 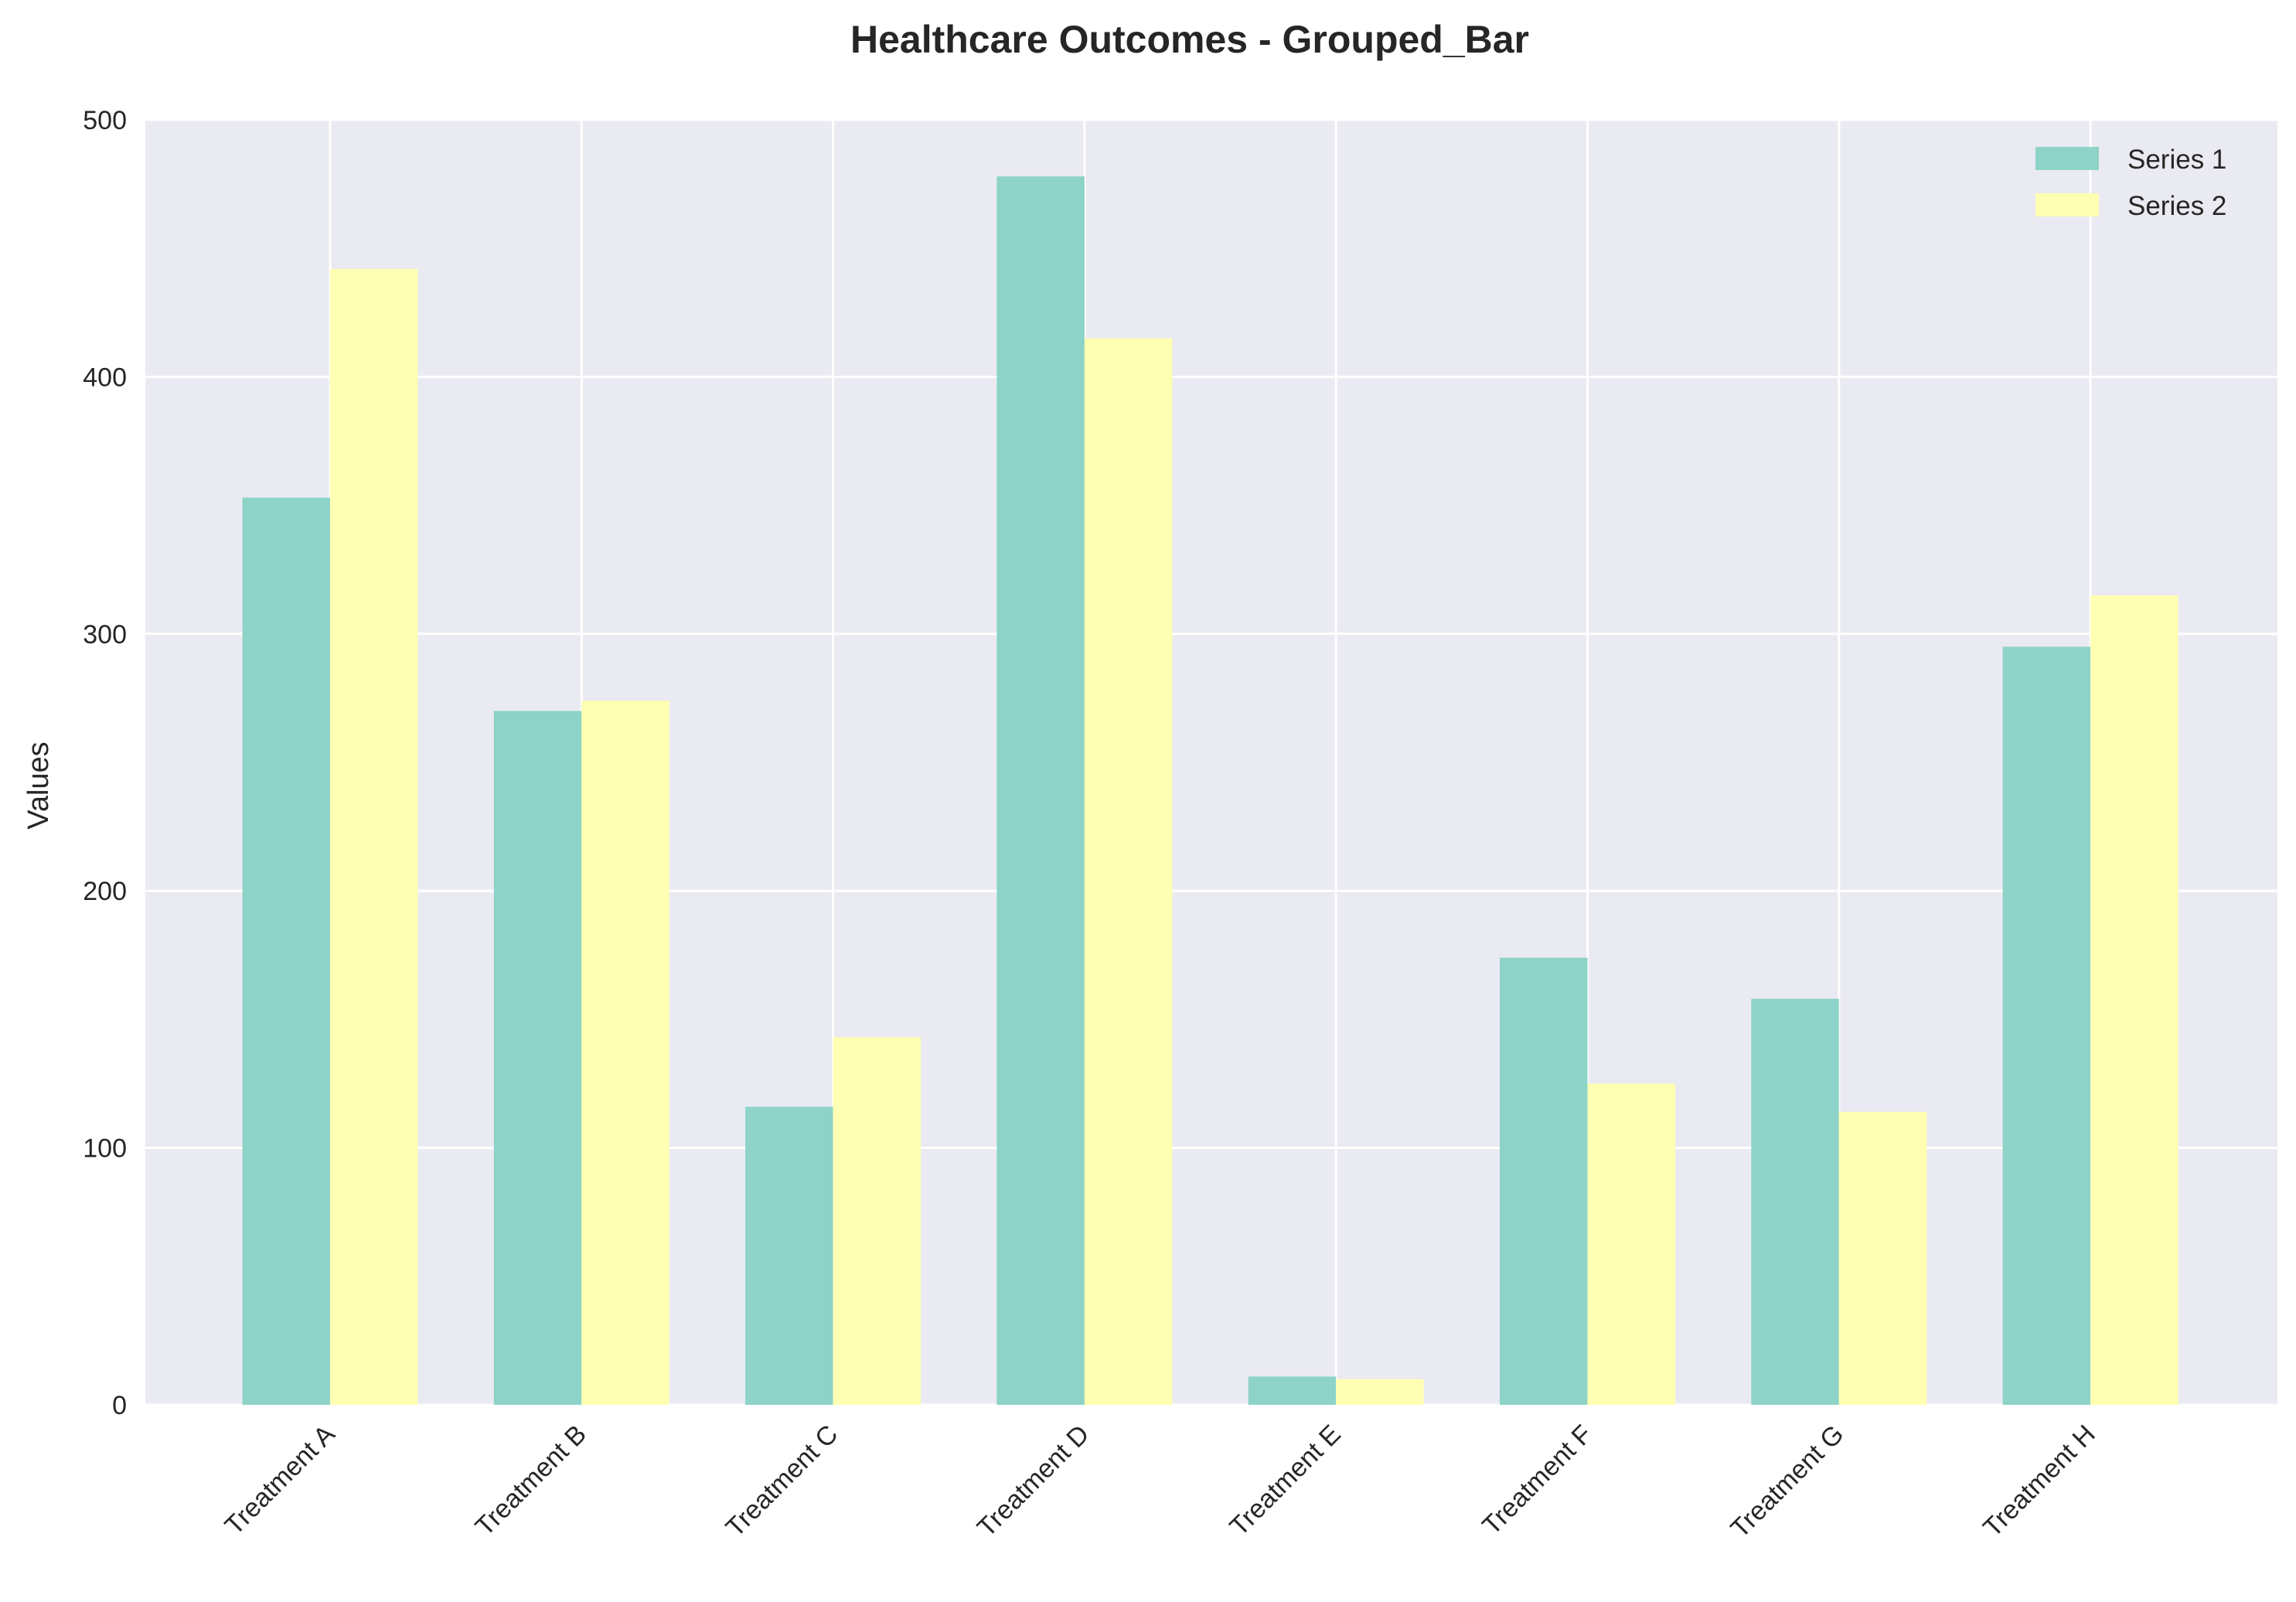 What do you see at coordinates (1033, 1481) in the screenshot?
I see `x-tick-label: Treatment D` at bounding box center [1033, 1481].